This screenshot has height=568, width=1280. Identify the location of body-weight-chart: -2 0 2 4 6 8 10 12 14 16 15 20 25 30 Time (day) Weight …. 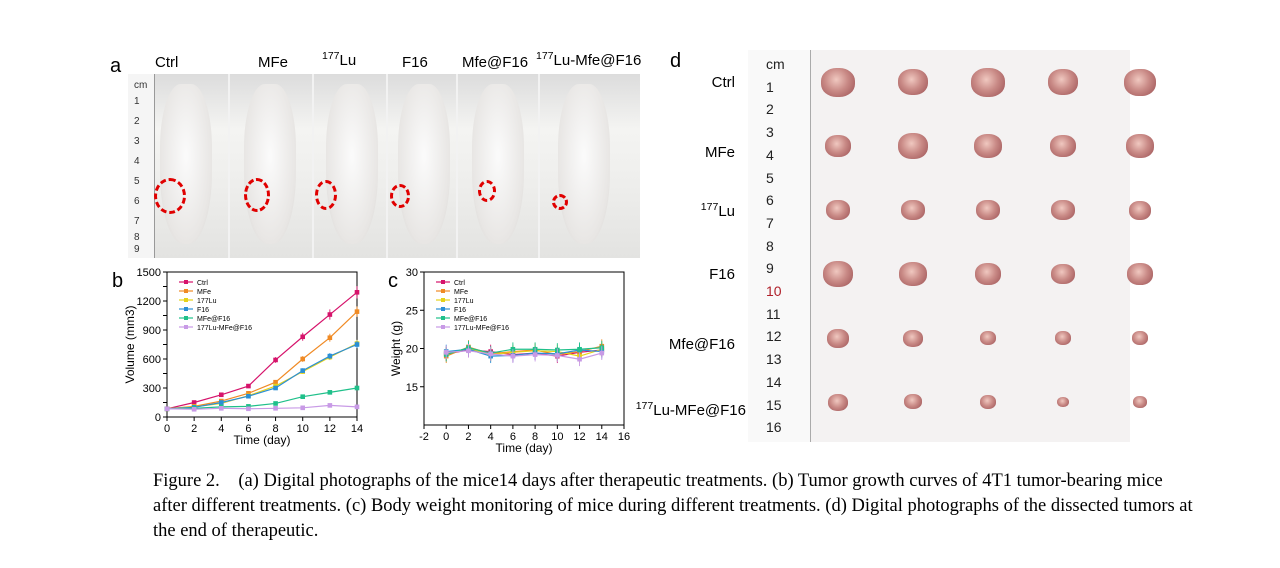
(509, 361).